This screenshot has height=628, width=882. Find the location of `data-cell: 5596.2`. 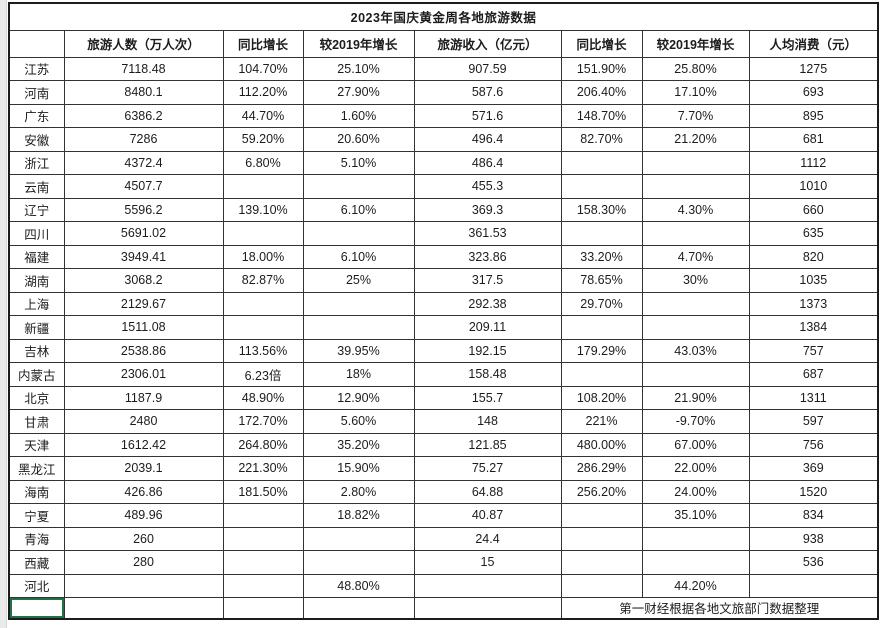

data-cell: 5596.2 is located at coordinates (143, 209).